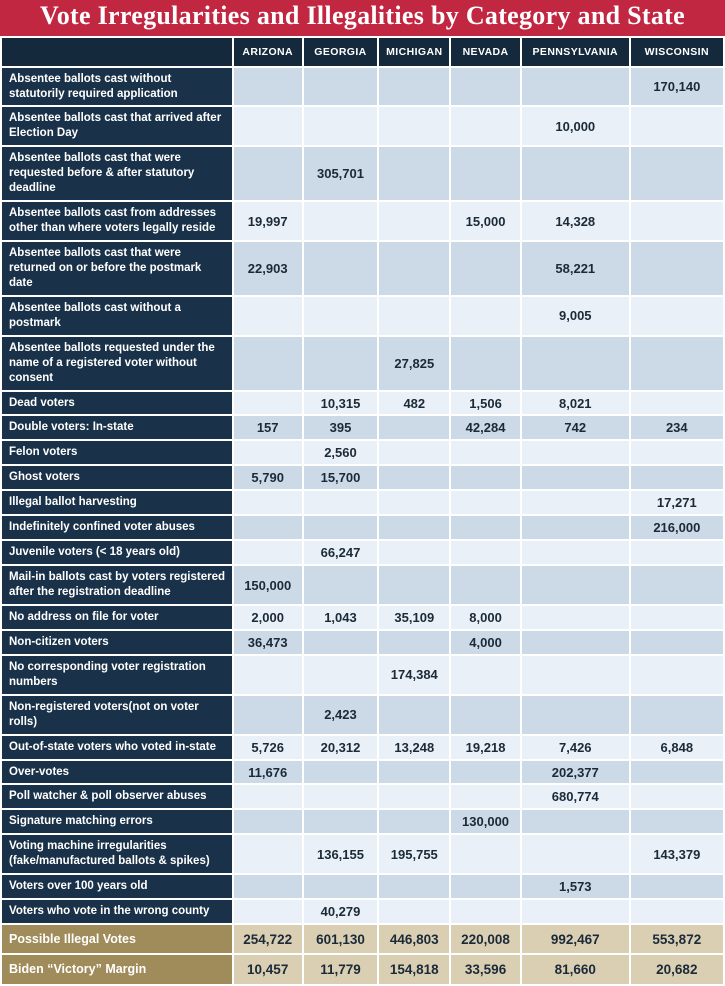 The image size is (725, 986). Describe the element at coordinates (267, 221) in the screenshot. I see `value-cell-arizona: 19,997` at that location.